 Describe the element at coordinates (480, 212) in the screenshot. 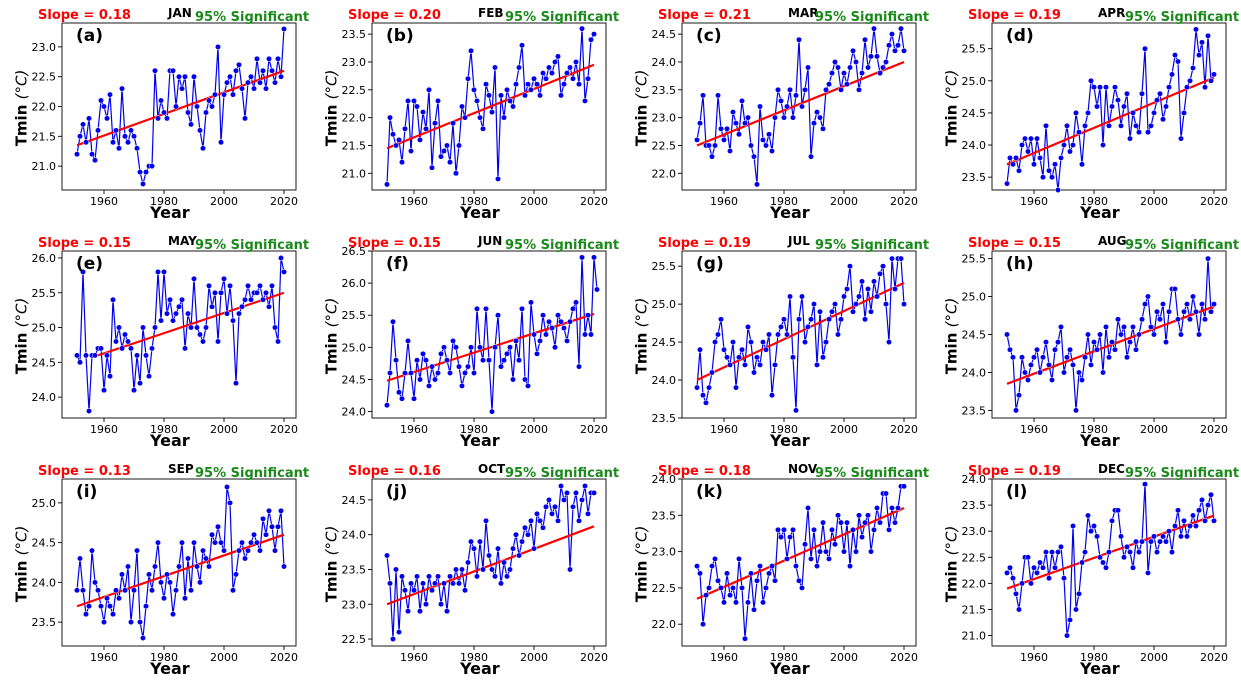

I see `x-axis-label: Year` at that location.